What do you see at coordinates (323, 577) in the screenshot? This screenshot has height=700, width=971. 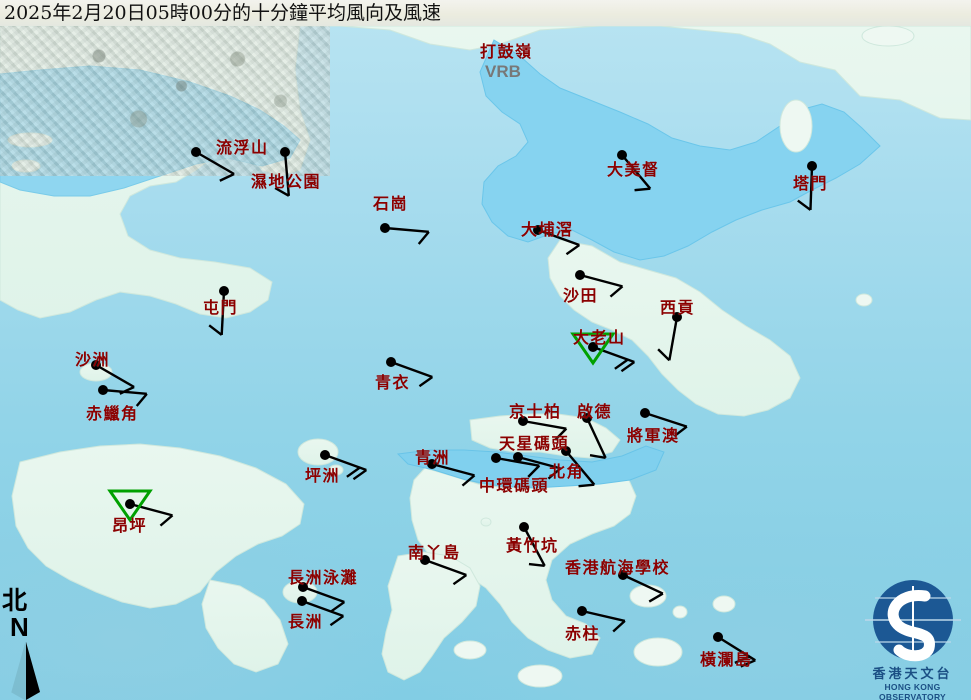 I see `station-label: 長洲泳灘` at bounding box center [323, 577].